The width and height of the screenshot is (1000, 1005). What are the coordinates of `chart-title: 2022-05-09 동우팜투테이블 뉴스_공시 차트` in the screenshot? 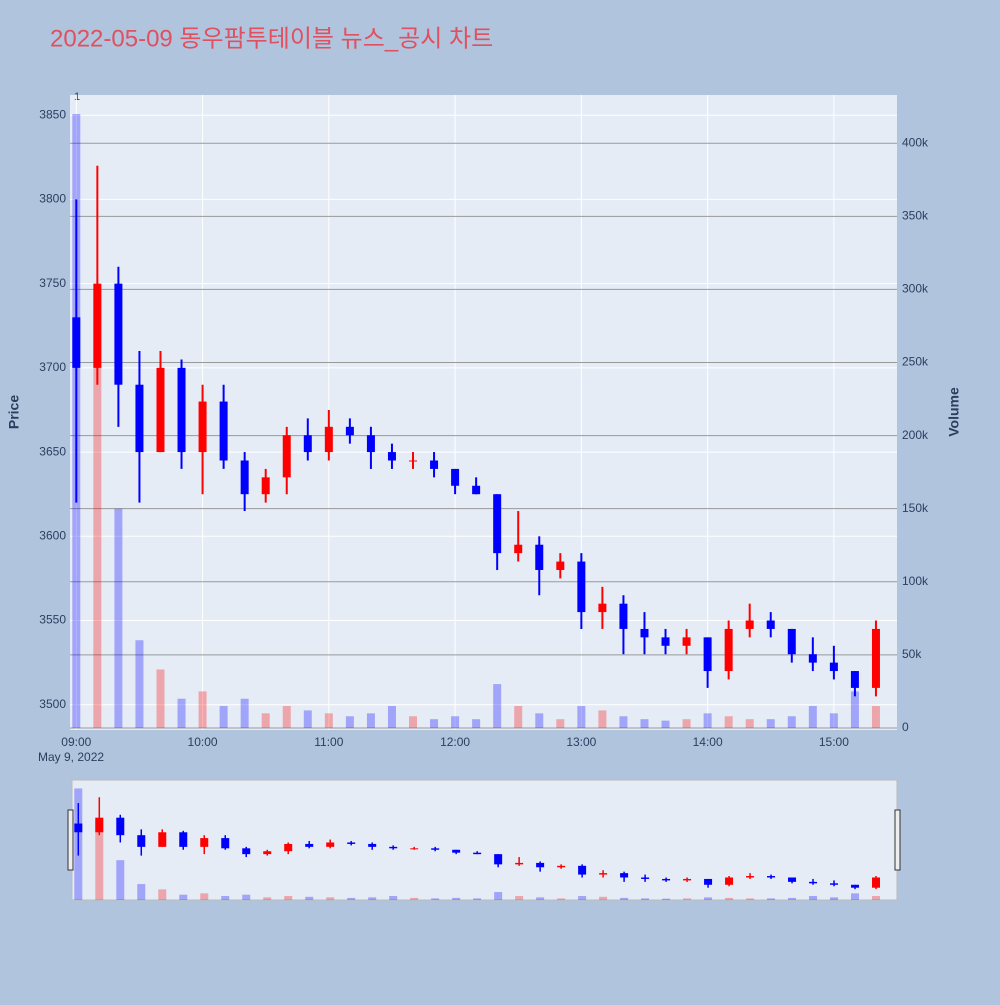 It's located at (271, 38).